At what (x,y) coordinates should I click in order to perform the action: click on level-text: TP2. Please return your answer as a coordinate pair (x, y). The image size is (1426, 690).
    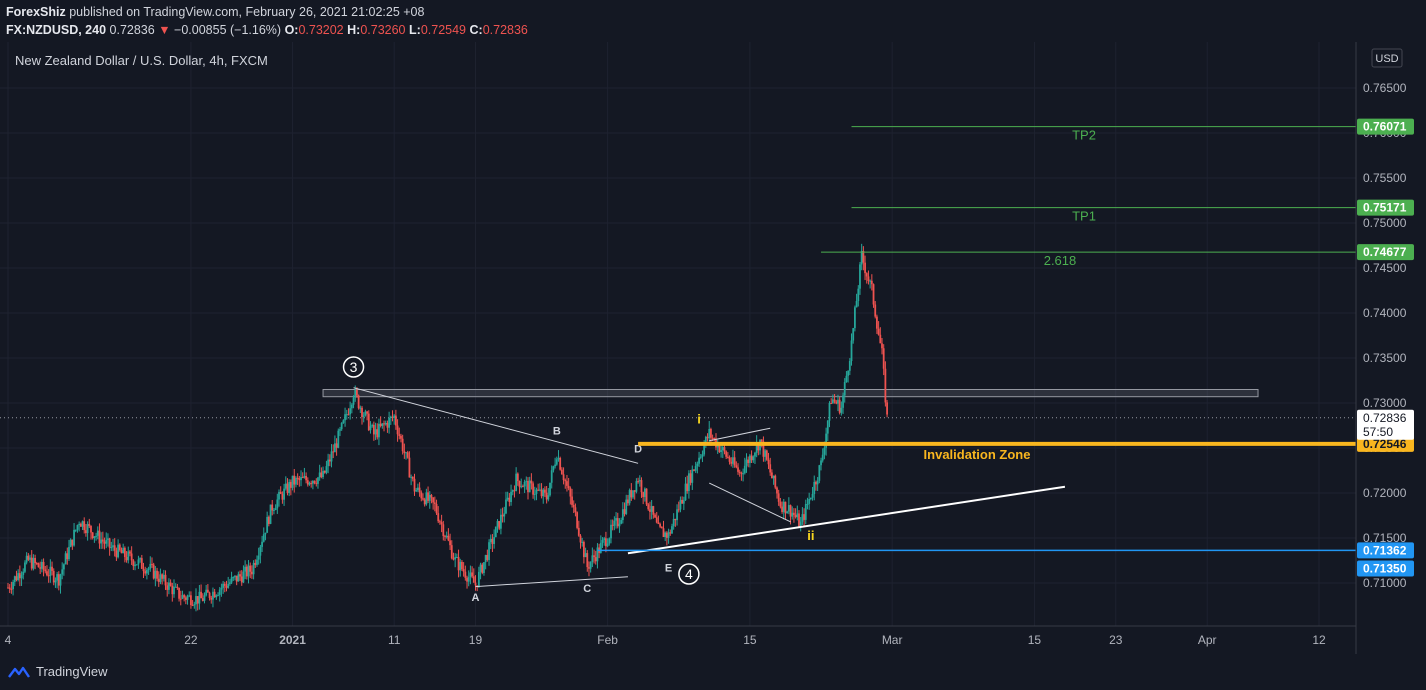
    Looking at the image, I should click on (1084, 135).